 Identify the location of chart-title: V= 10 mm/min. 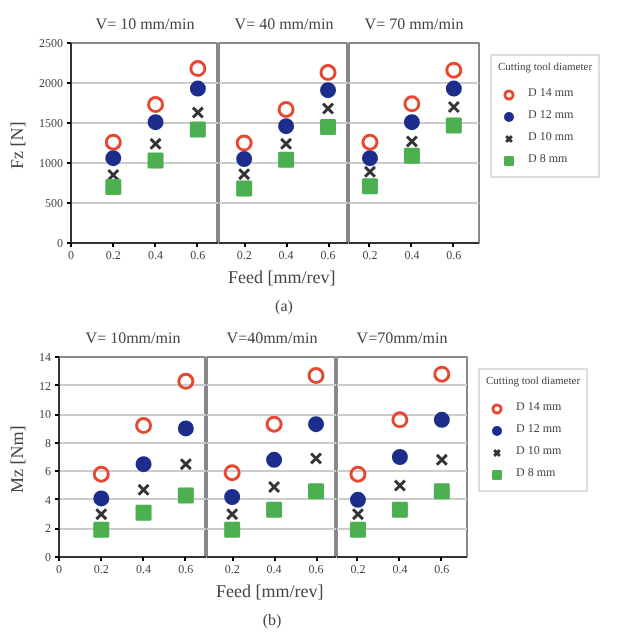
(145, 24).